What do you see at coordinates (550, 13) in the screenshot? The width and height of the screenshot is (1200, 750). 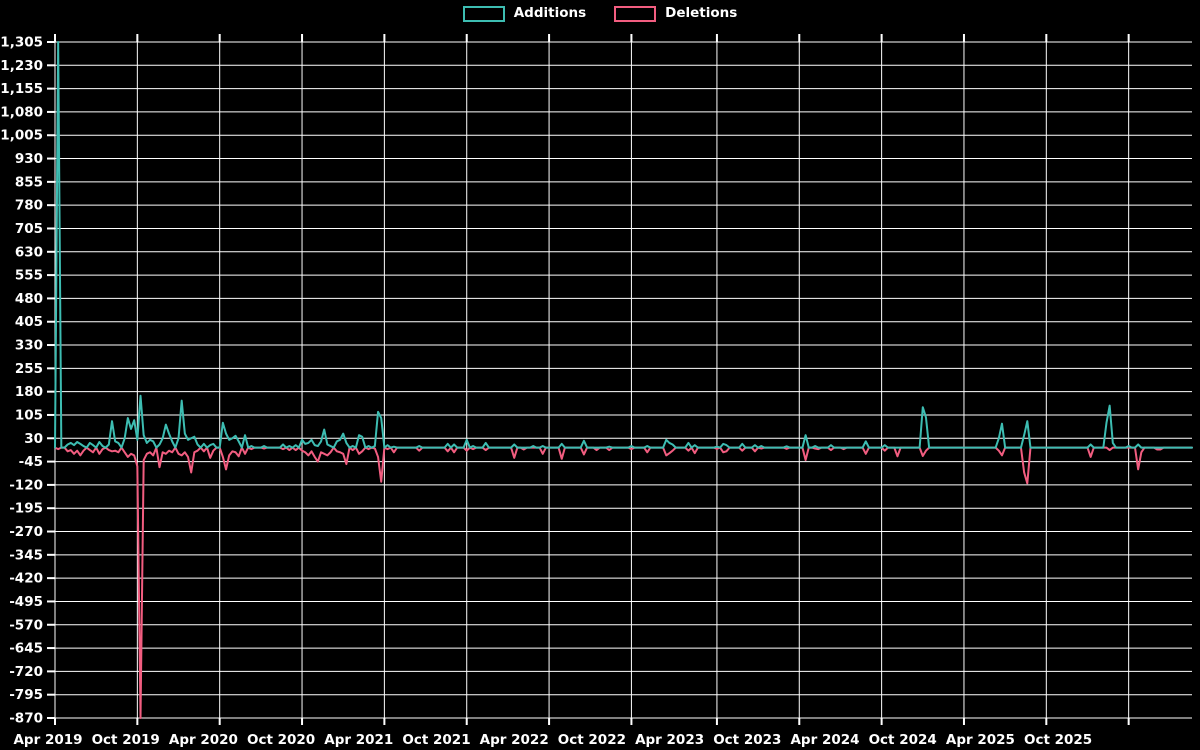 I see `additions-legend-label: Additions` at bounding box center [550, 13].